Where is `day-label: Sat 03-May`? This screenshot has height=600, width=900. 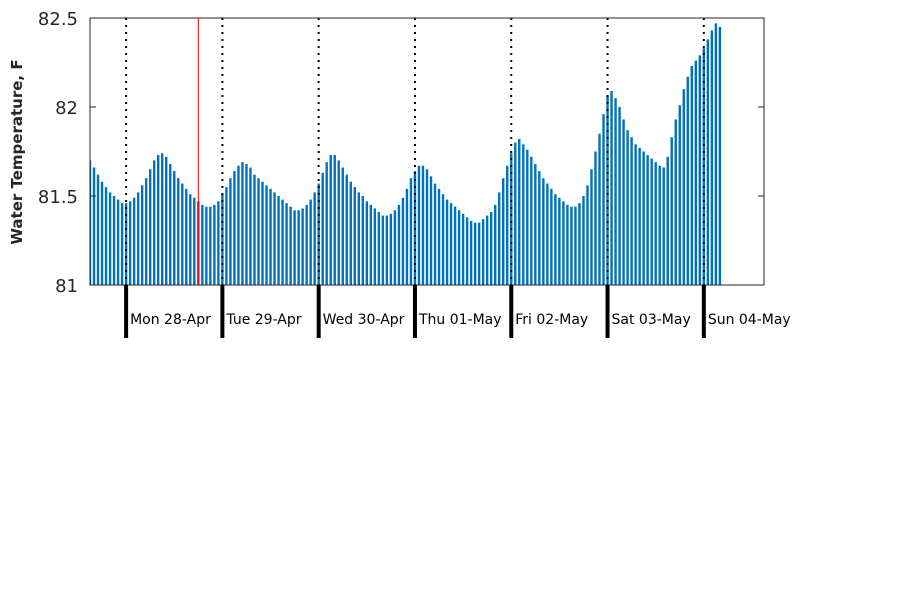
day-label: Sat 03-May is located at coordinates (651, 320).